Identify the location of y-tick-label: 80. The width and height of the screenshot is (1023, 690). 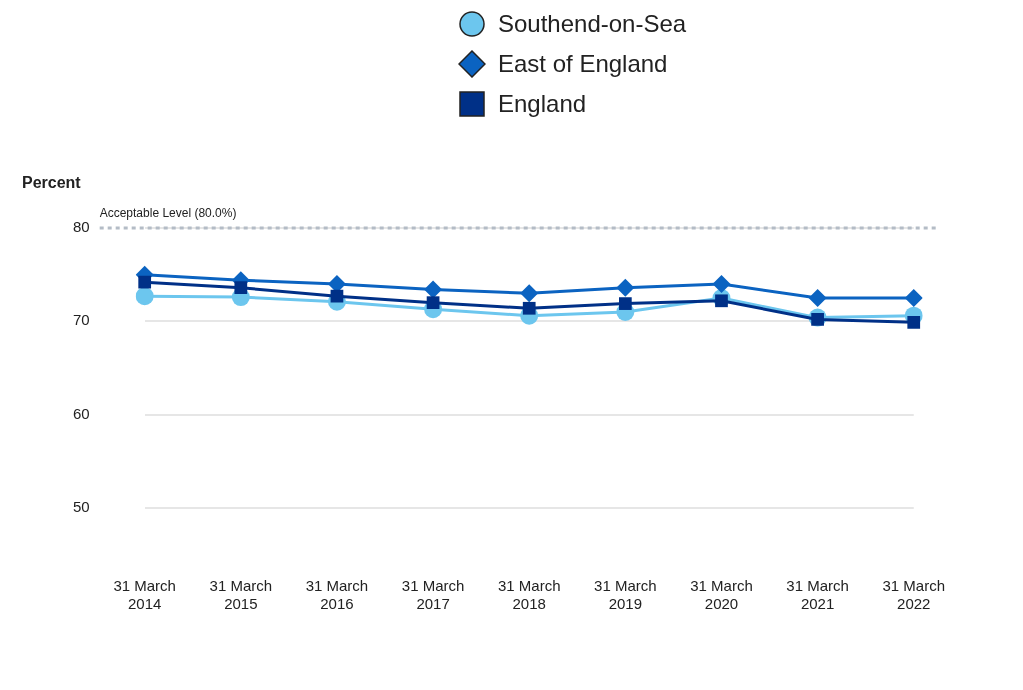
(81, 227).